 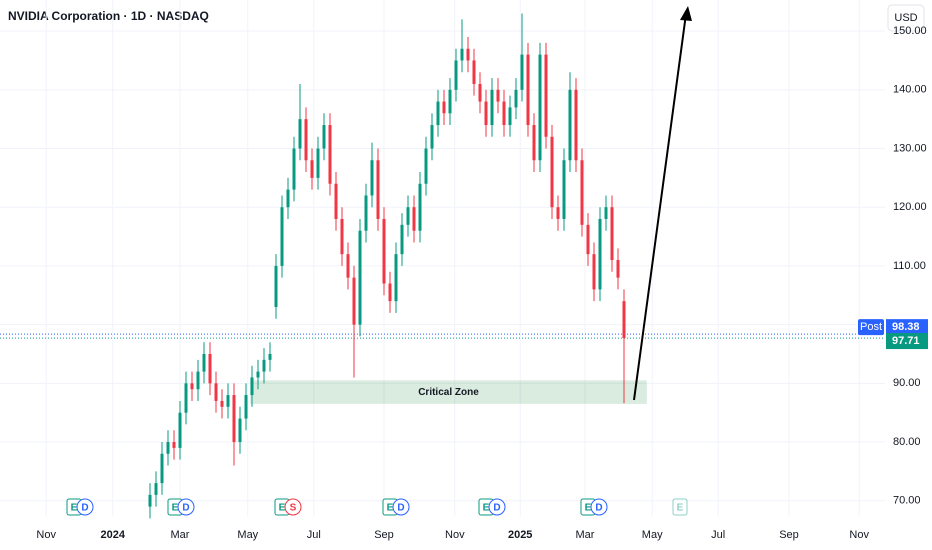 I want to click on x-tick-label: Jul, so click(x=718, y=535).